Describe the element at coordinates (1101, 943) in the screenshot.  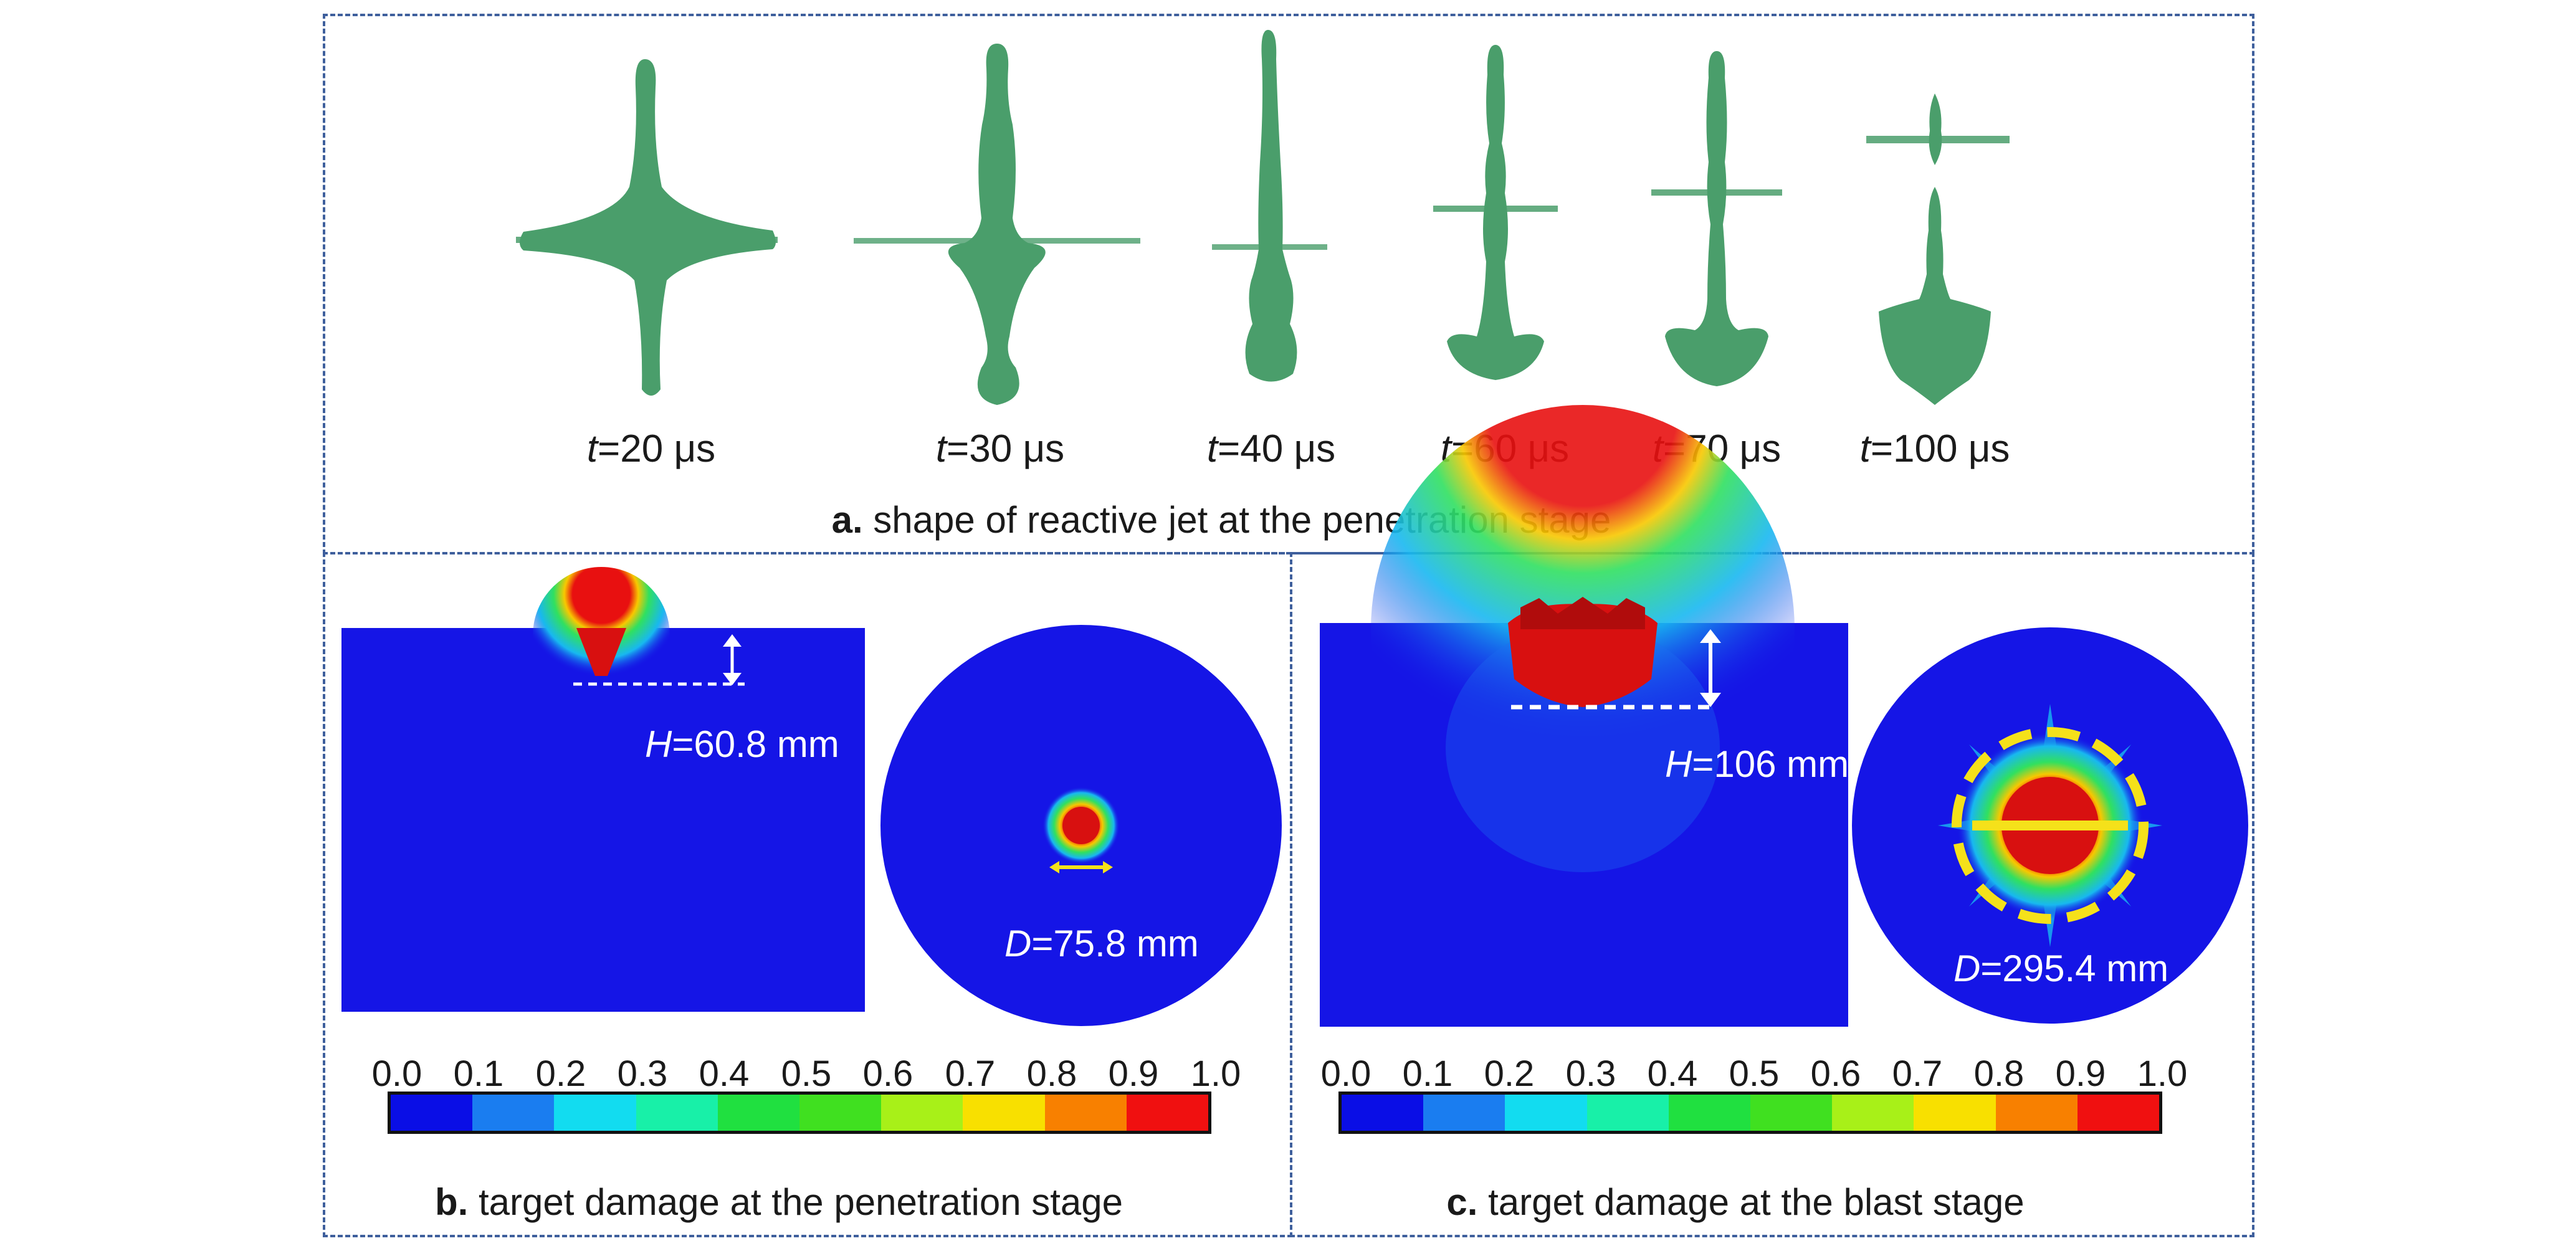
I see `crater-diameter-label-b: D=75.8 mm` at that location.